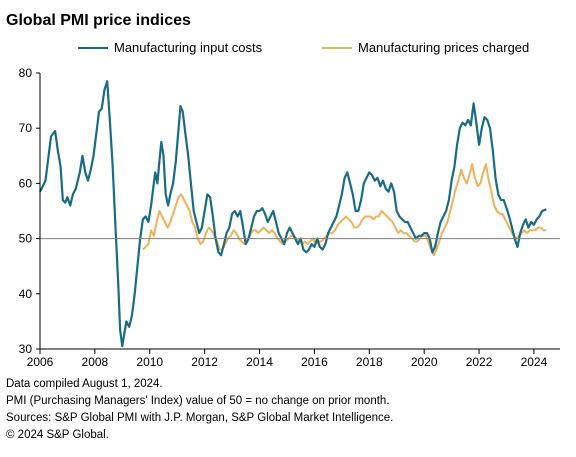 This screenshot has width=576, height=457. What do you see at coordinates (26, 73) in the screenshot?
I see `y-tick-label: 80` at bounding box center [26, 73].